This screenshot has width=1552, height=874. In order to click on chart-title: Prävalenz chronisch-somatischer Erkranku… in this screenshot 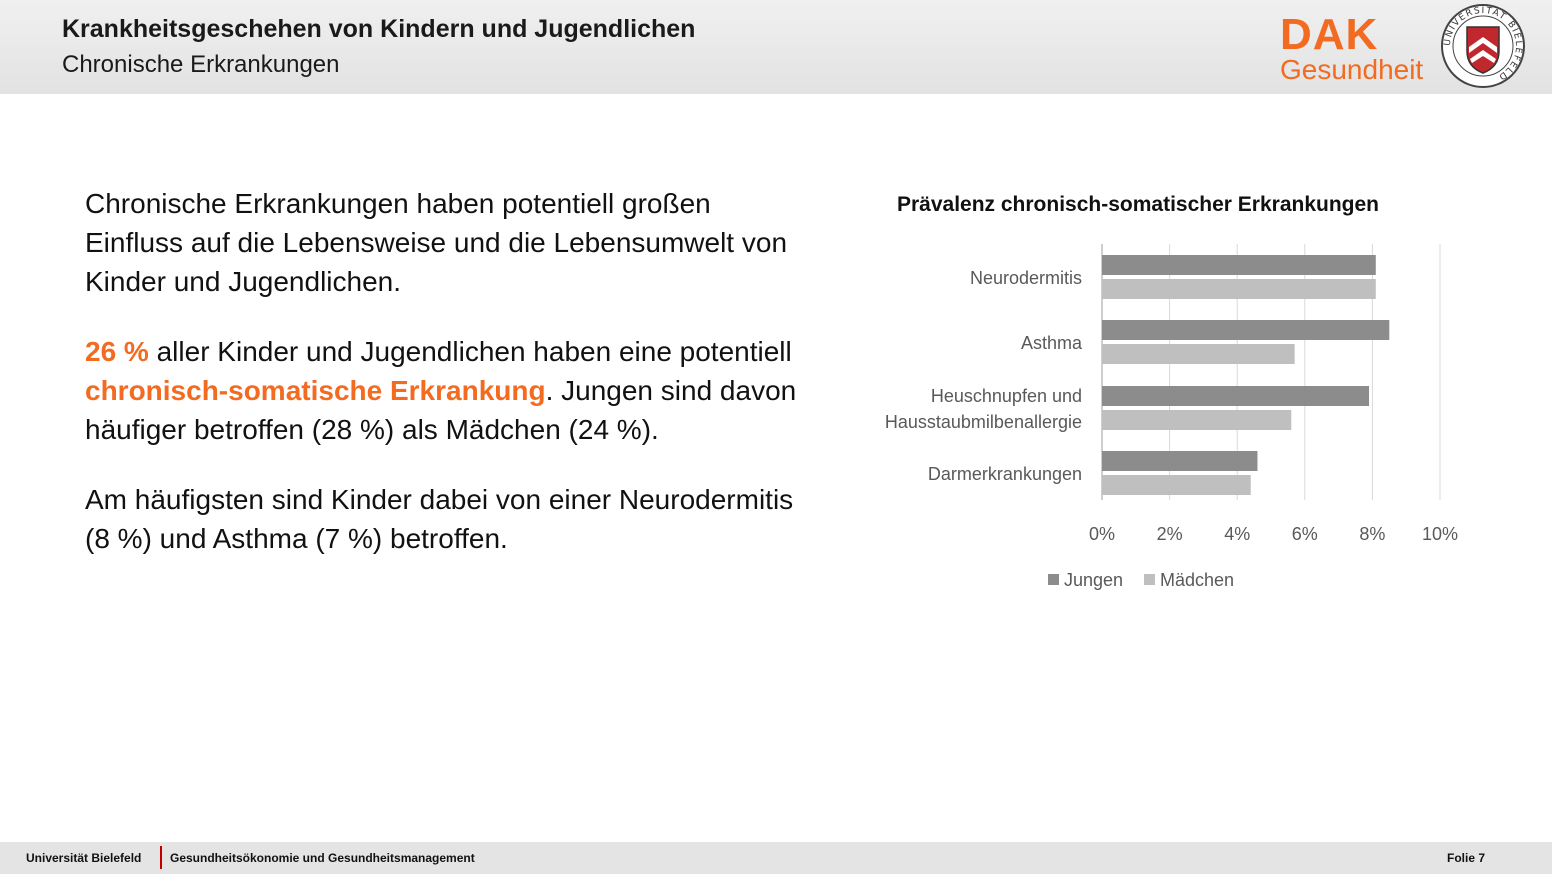, I will do `click(1138, 204)`.